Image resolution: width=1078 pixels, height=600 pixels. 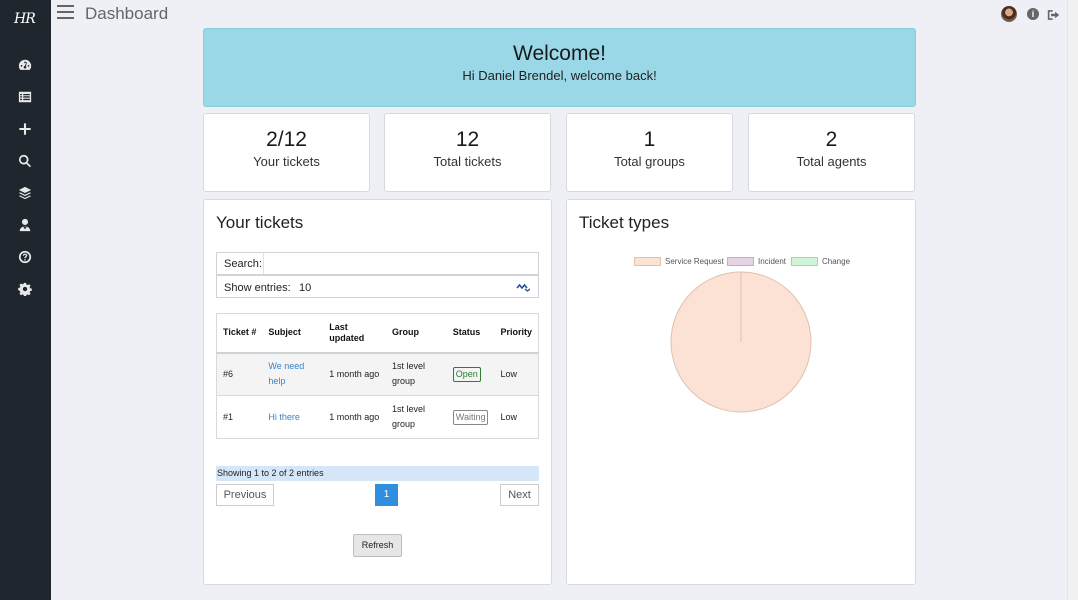 I want to click on stat-label: Your tickets, so click(x=286, y=161).